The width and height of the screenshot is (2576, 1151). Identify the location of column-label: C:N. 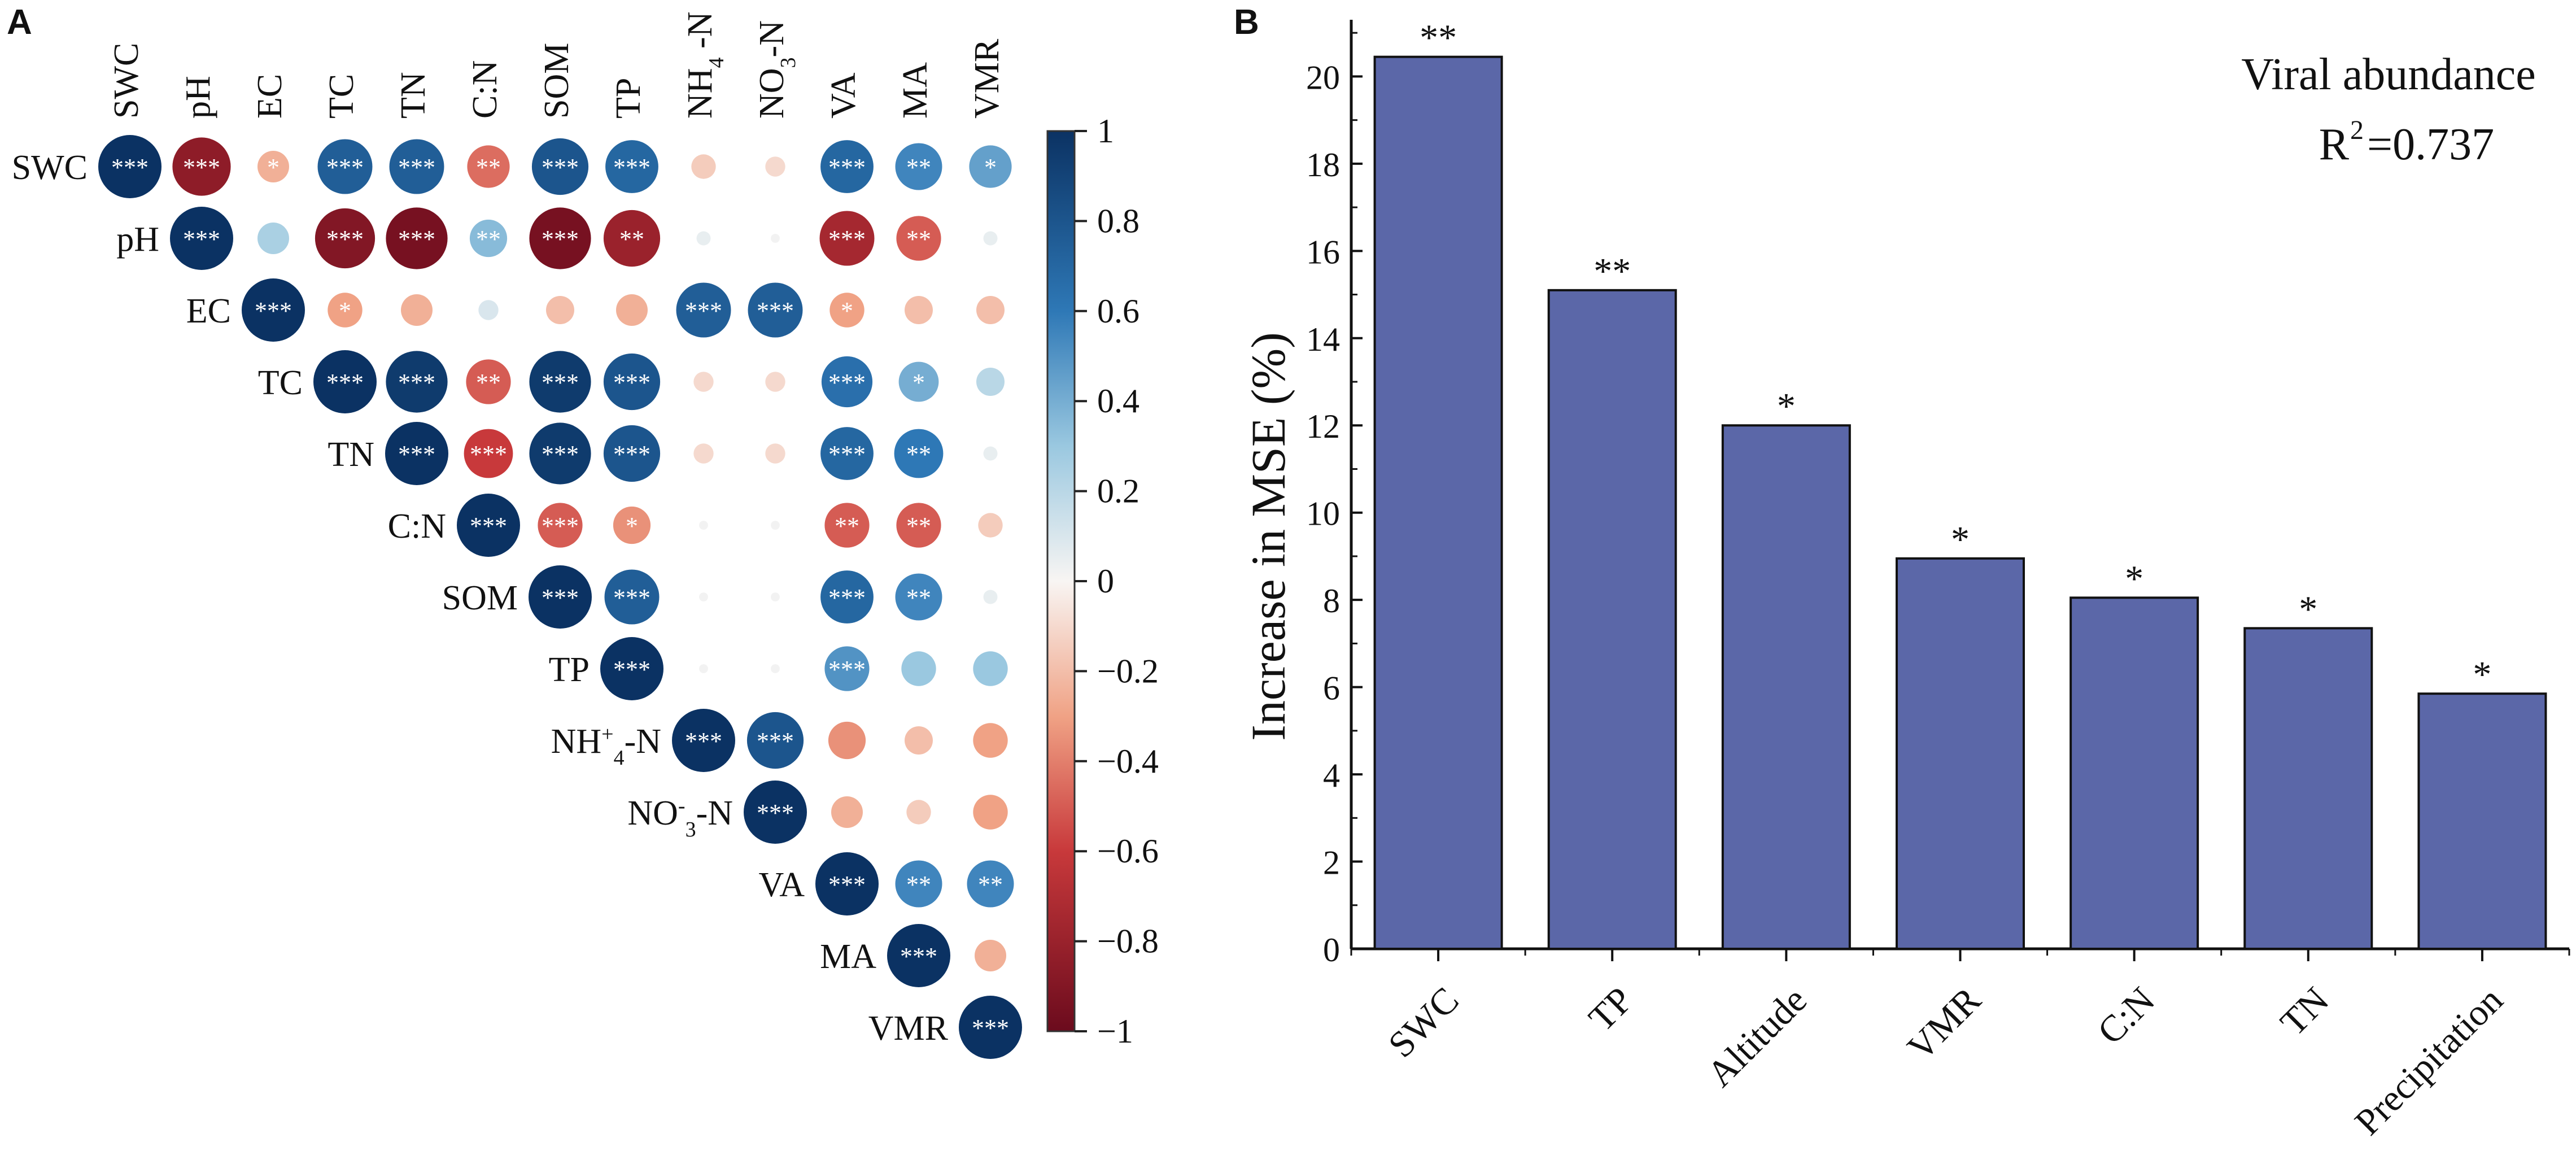
(485, 89).